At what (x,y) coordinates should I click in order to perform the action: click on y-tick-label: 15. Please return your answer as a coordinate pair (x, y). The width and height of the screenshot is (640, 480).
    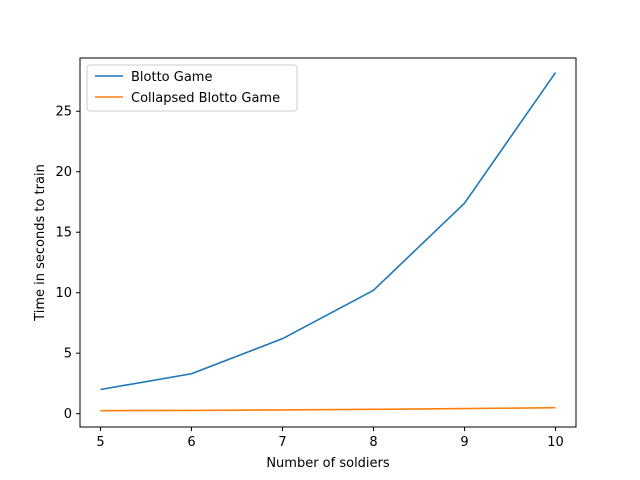
    Looking at the image, I should click on (63, 233).